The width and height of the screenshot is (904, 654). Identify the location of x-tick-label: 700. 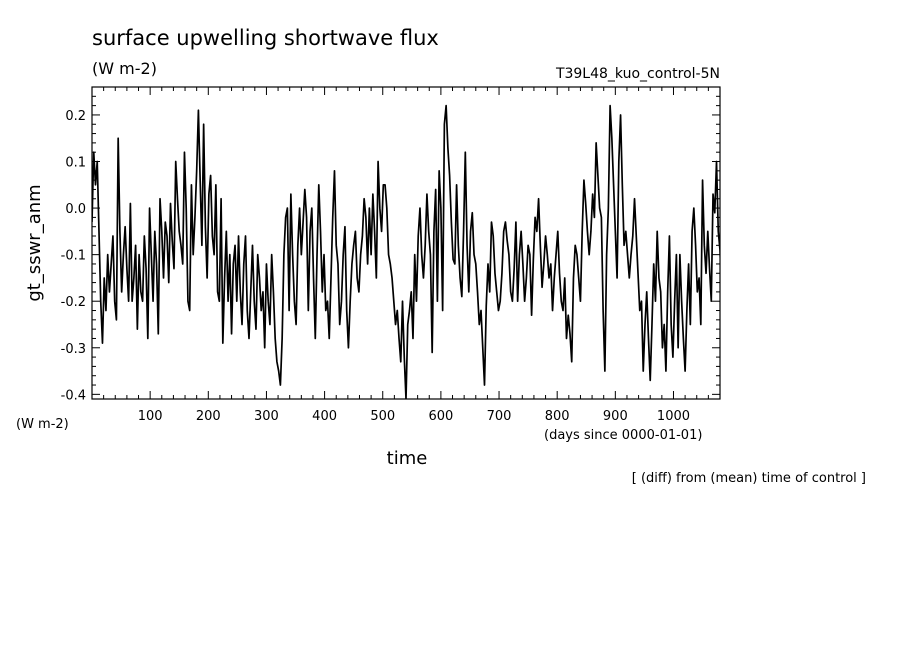
(499, 416).